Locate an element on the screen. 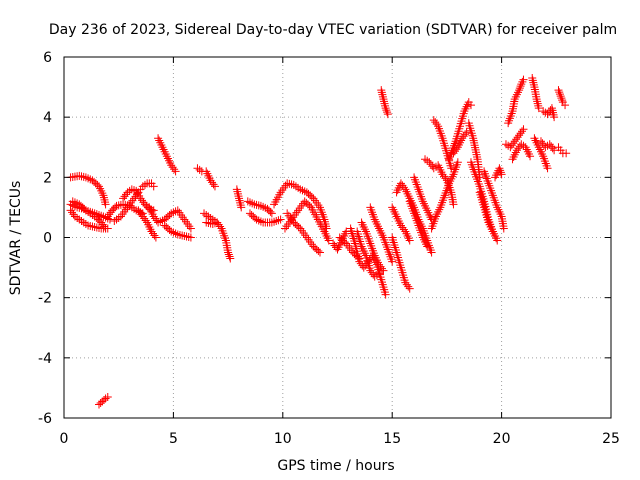 Image resolution: width=640 pixels, height=480 pixels. y-tick-label: -4 is located at coordinates (45, 359).